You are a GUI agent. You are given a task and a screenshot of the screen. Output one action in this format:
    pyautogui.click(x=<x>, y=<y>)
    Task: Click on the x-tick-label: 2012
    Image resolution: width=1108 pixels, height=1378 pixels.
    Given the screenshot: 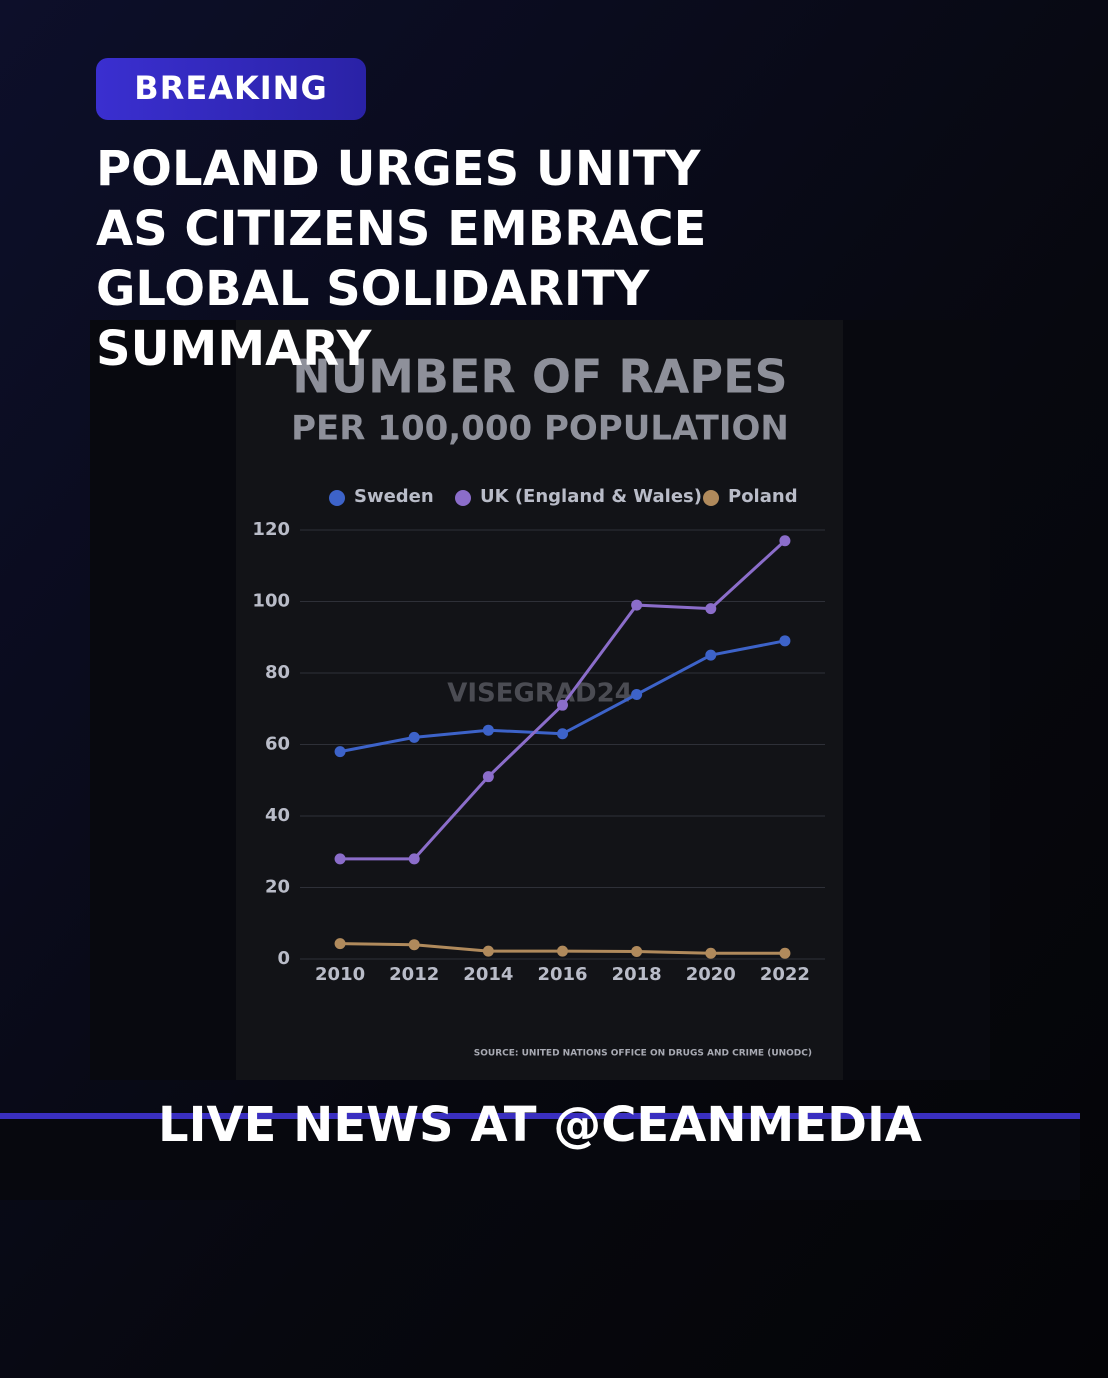 What is the action you would take?
    pyautogui.click(x=414, y=974)
    